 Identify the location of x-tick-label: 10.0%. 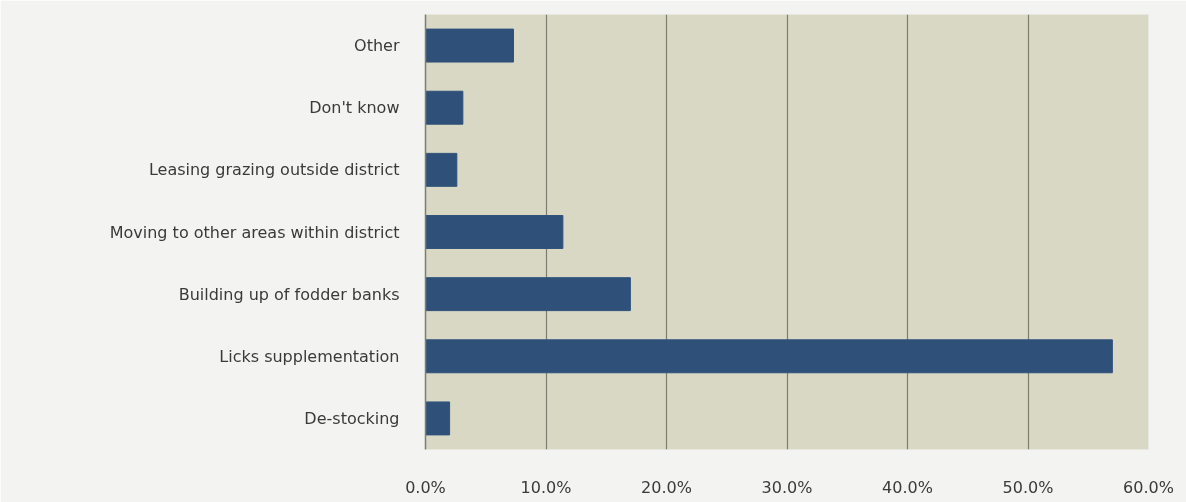
(546, 487).